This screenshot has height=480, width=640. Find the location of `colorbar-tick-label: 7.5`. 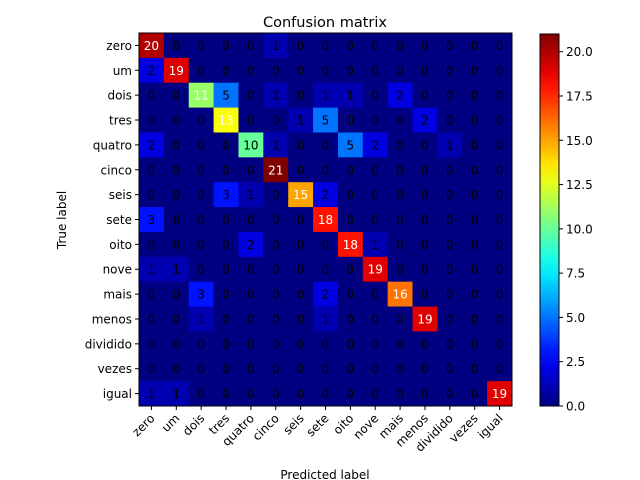

colorbar-tick-label: 7.5 is located at coordinates (575, 274).